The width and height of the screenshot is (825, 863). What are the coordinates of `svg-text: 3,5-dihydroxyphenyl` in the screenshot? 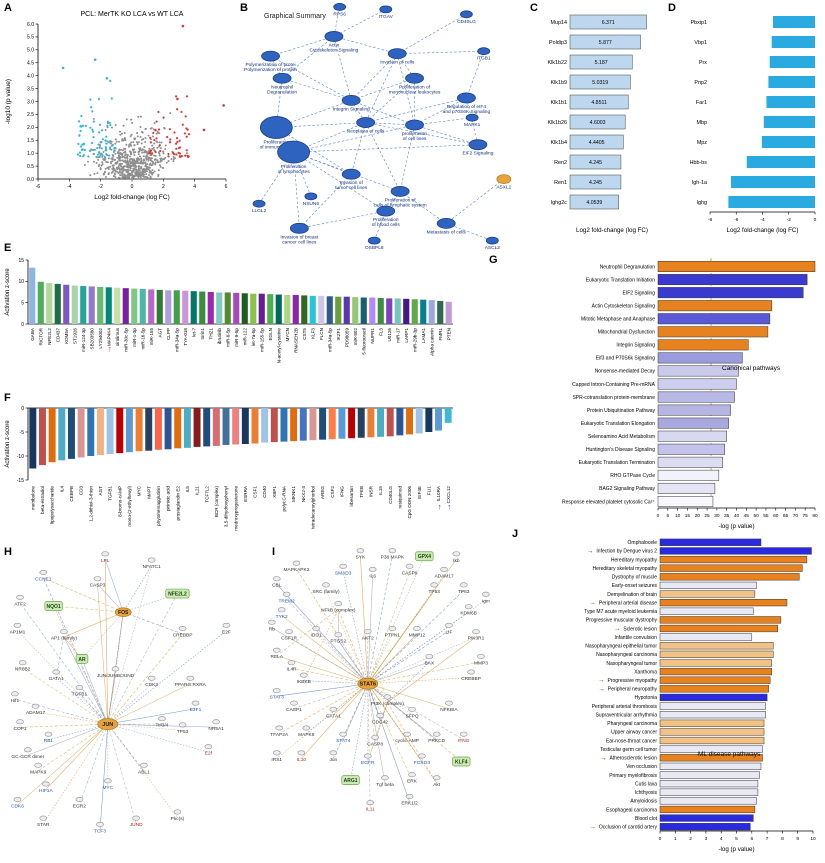 It's located at (226, 506).